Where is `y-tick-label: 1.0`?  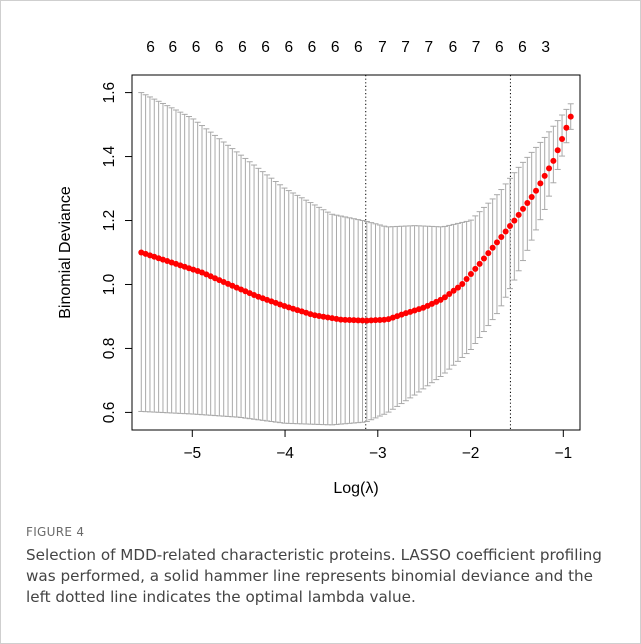
y-tick-label: 1.0 is located at coordinates (109, 284).